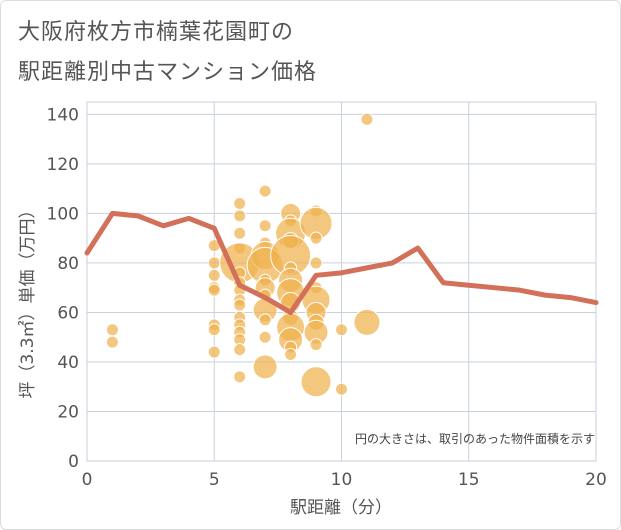 The image size is (621, 530). Describe the element at coordinates (28, 299) in the screenshot. I see `y-axis-label: 坪（3.3㎡）単価（万円）` at that location.